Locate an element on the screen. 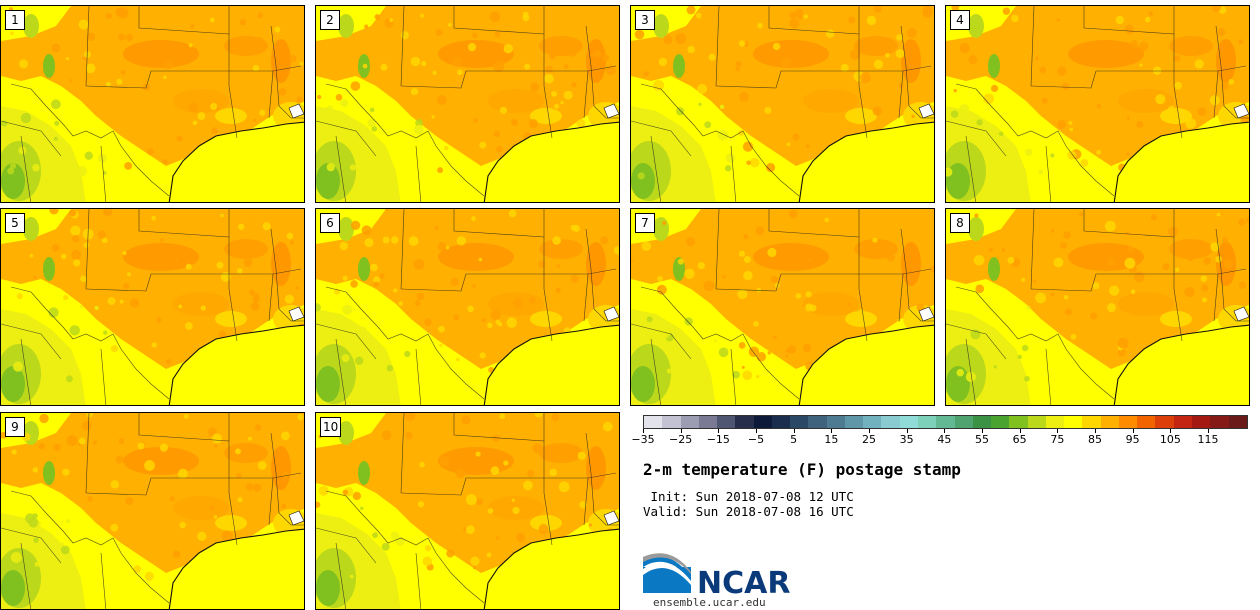 This screenshot has height=610, width=1260. colorbar-tick-label: 115 is located at coordinates (1208, 439).